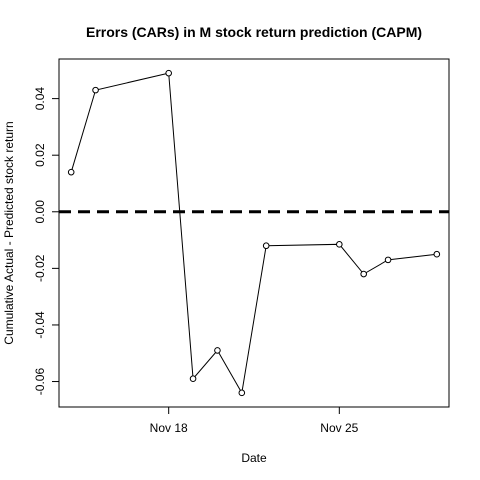  What do you see at coordinates (40, 155) in the screenshot?
I see `y-tick-label: 0.02` at bounding box center [40, 155].